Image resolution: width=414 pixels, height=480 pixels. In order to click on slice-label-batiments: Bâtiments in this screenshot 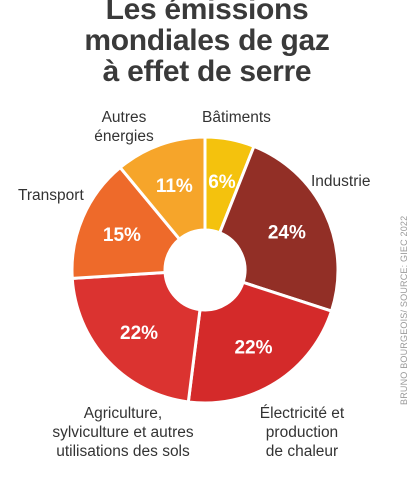, I will do `click(236, 117)`.